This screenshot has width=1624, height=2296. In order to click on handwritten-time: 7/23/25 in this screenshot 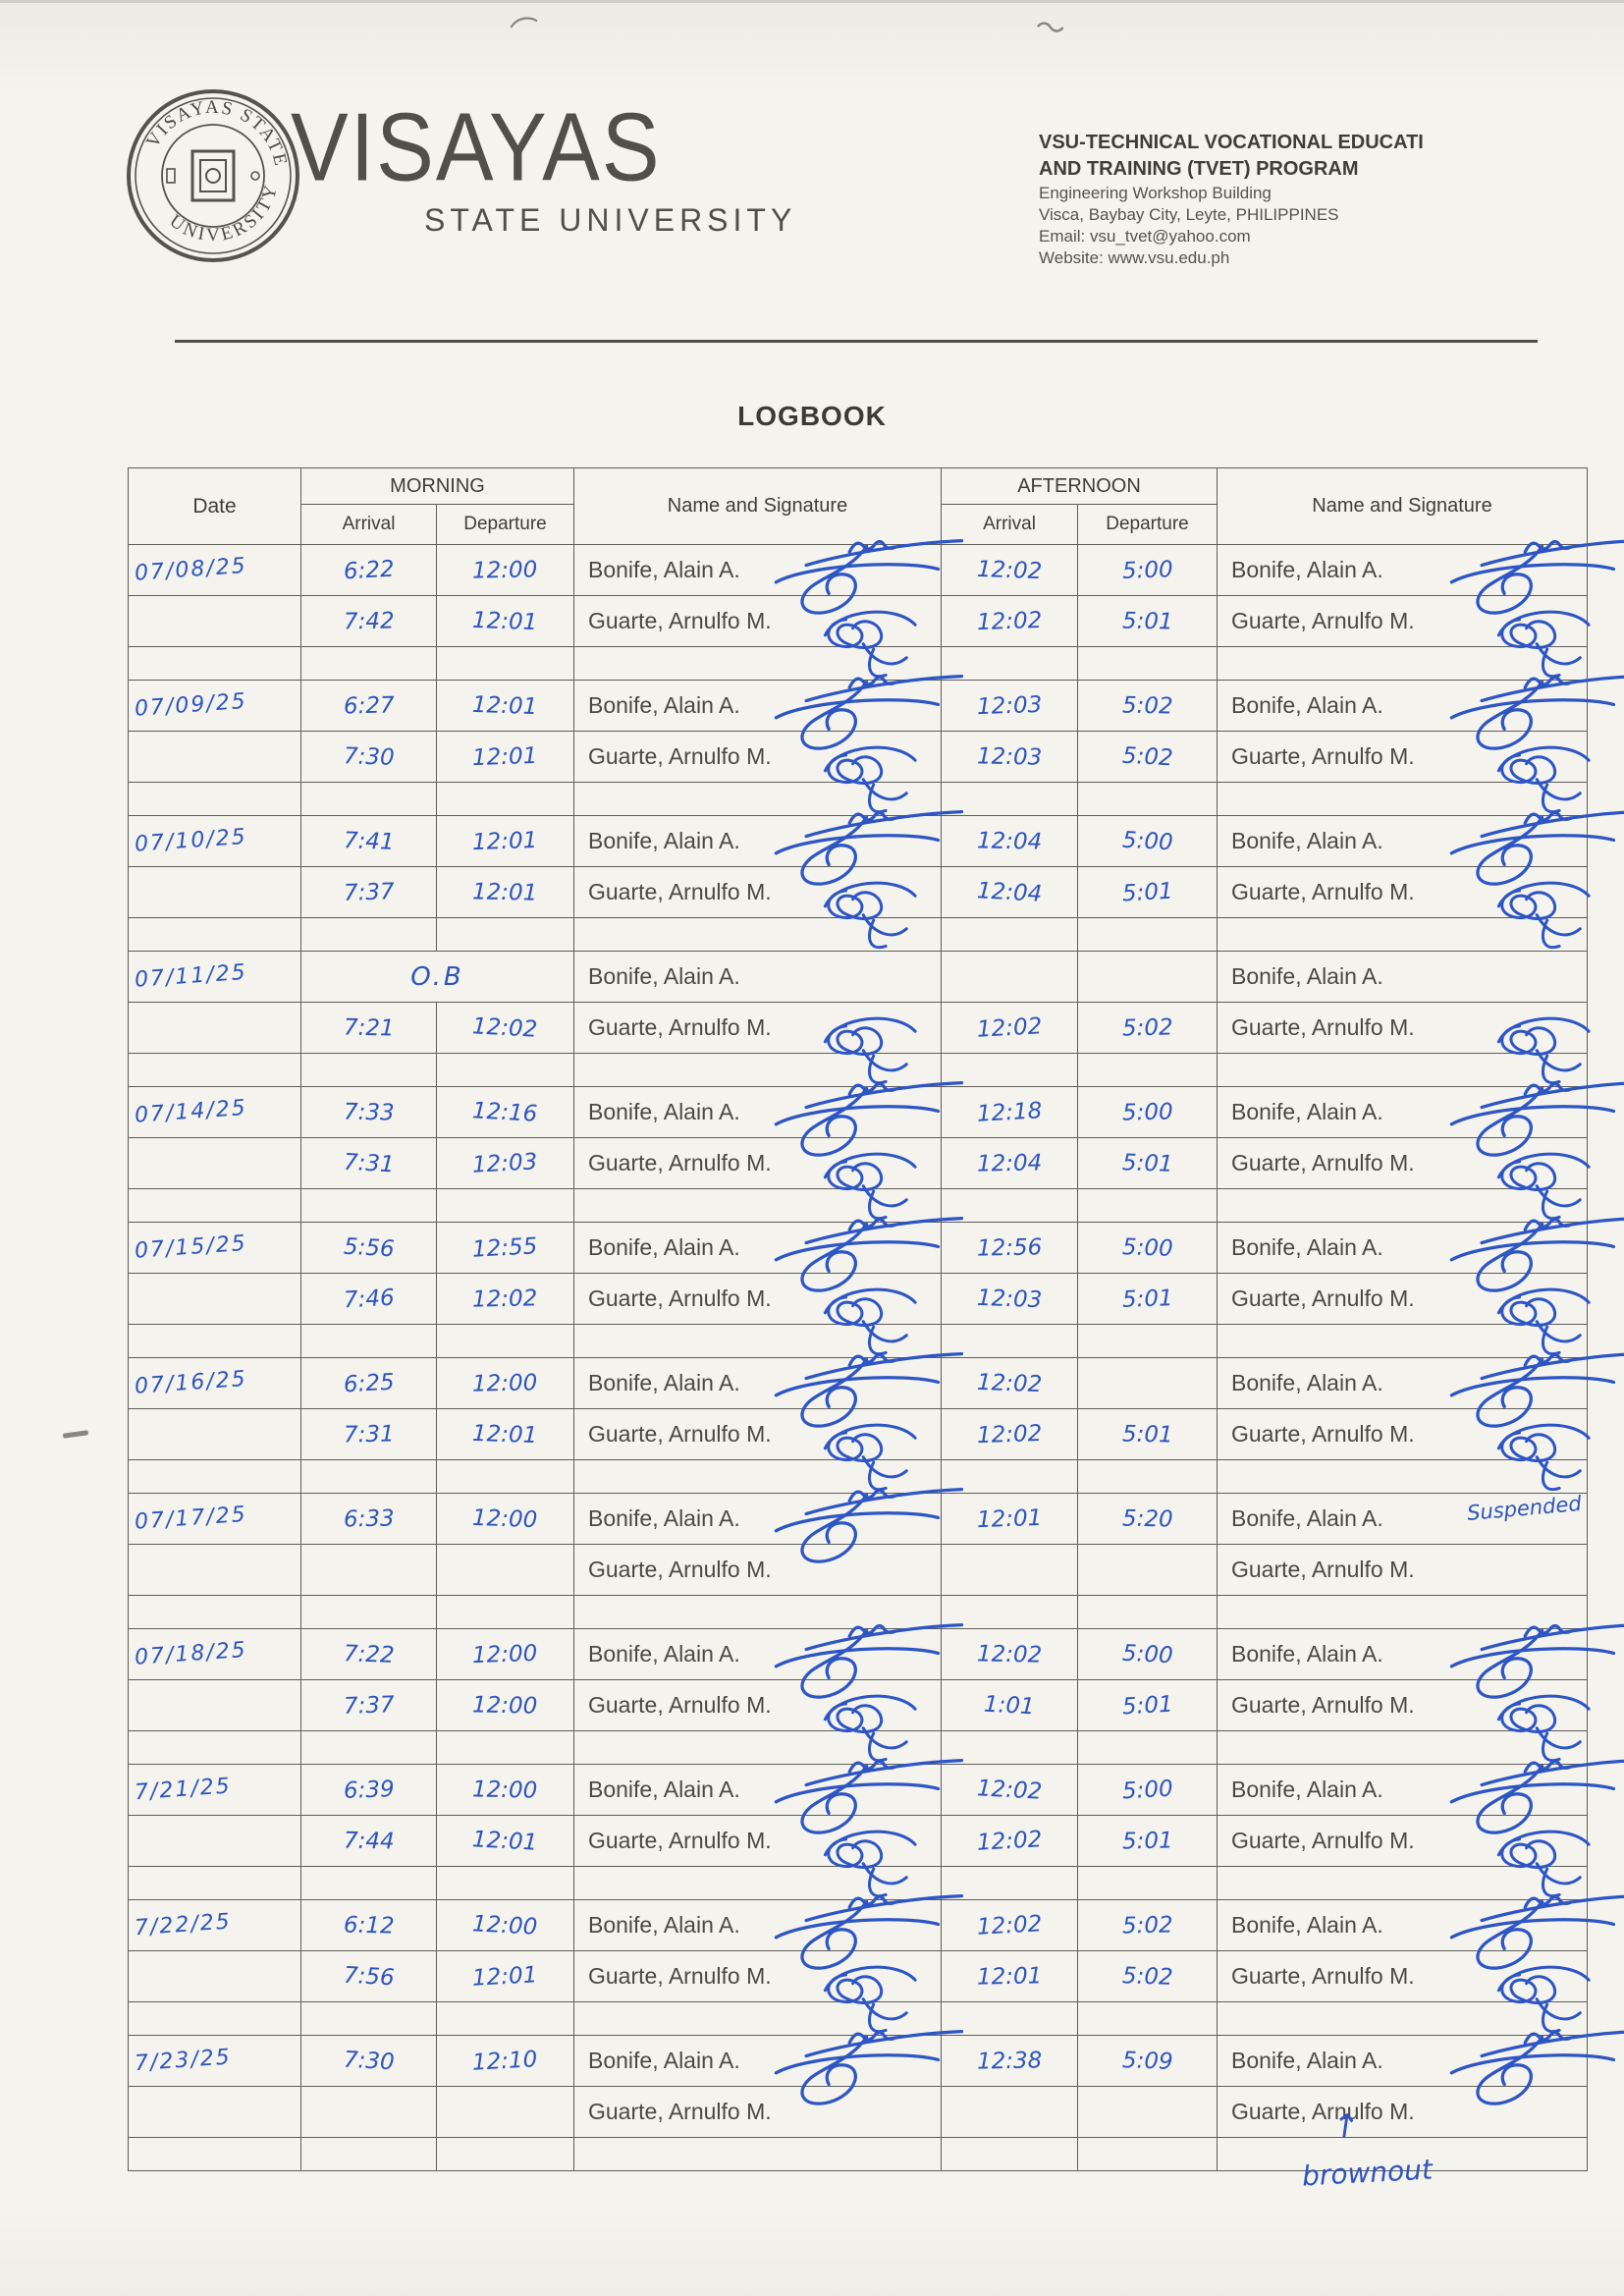, I will do `click(183, 2061)`.